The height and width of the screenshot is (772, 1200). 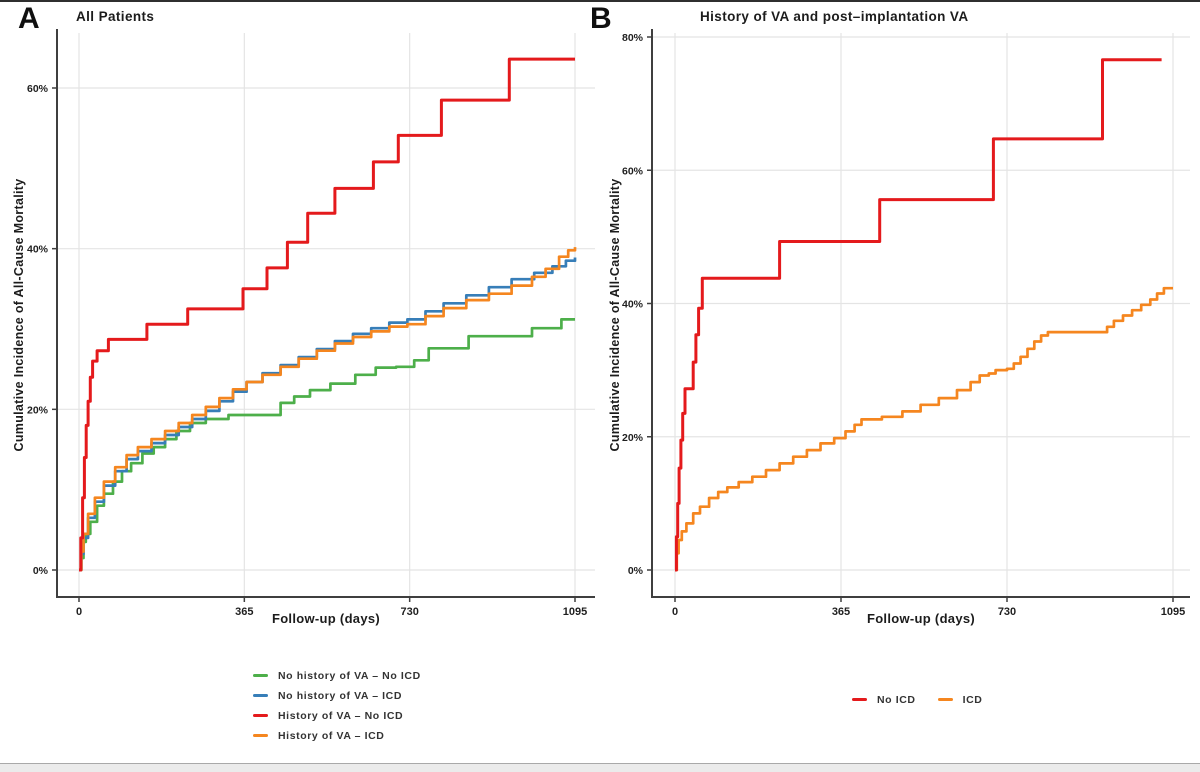 I want to click on panel-b-legend: No ICD ICD, so click(x=917, y=699).